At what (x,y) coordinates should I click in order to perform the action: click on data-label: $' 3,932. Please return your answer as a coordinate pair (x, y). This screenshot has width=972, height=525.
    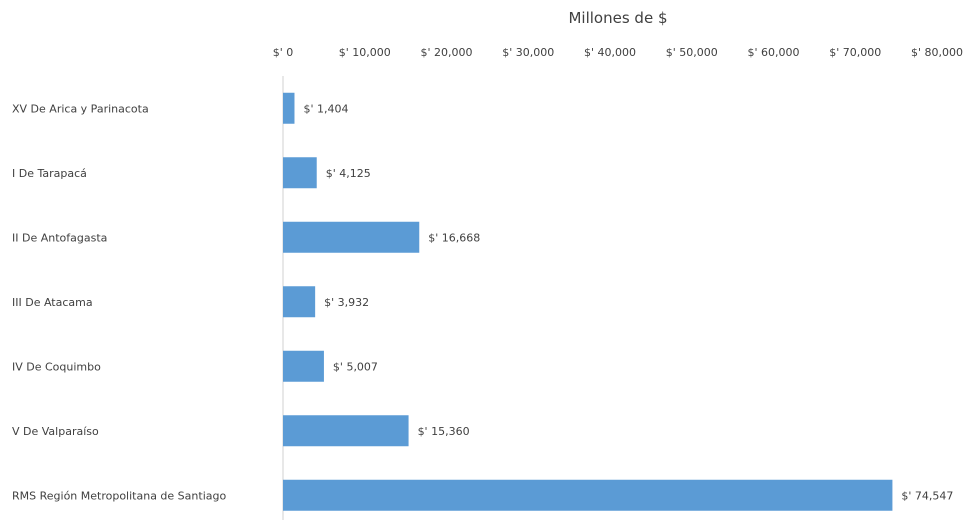
    Looking at the image, I should click on (346, 302).